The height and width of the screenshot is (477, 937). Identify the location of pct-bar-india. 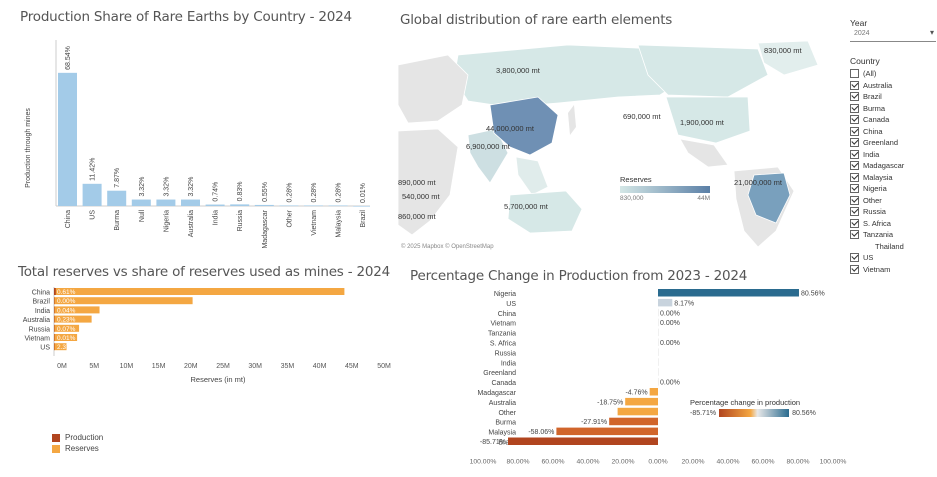
(658, 362).